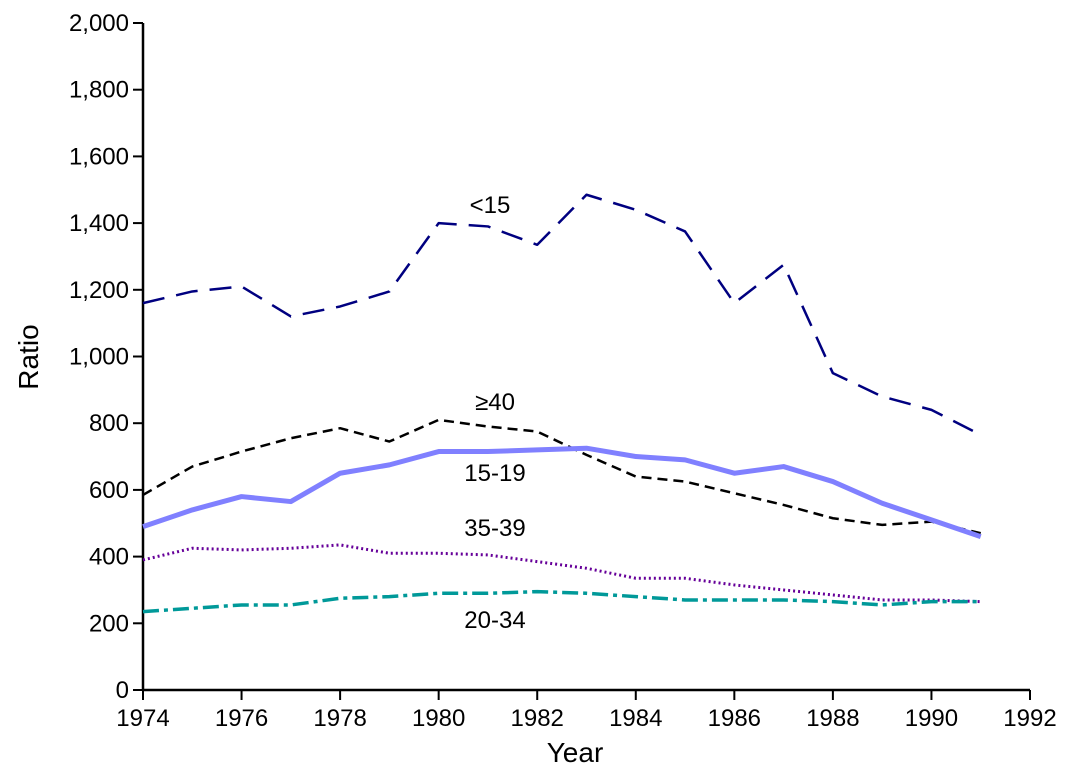  What do you see at coordinates (494, 528) in the screenshot?
I see `series-label: 35-39` at bounding box center [494, 528].